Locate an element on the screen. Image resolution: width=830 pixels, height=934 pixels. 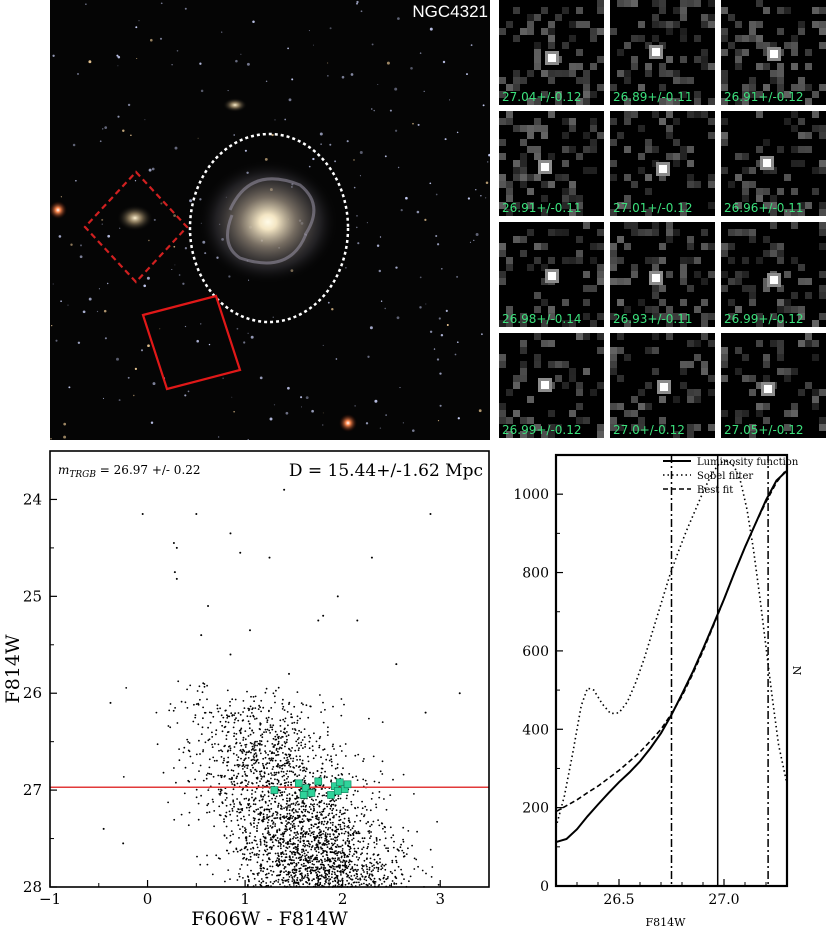
star-stamp-image is located at coordinates (662, 163).